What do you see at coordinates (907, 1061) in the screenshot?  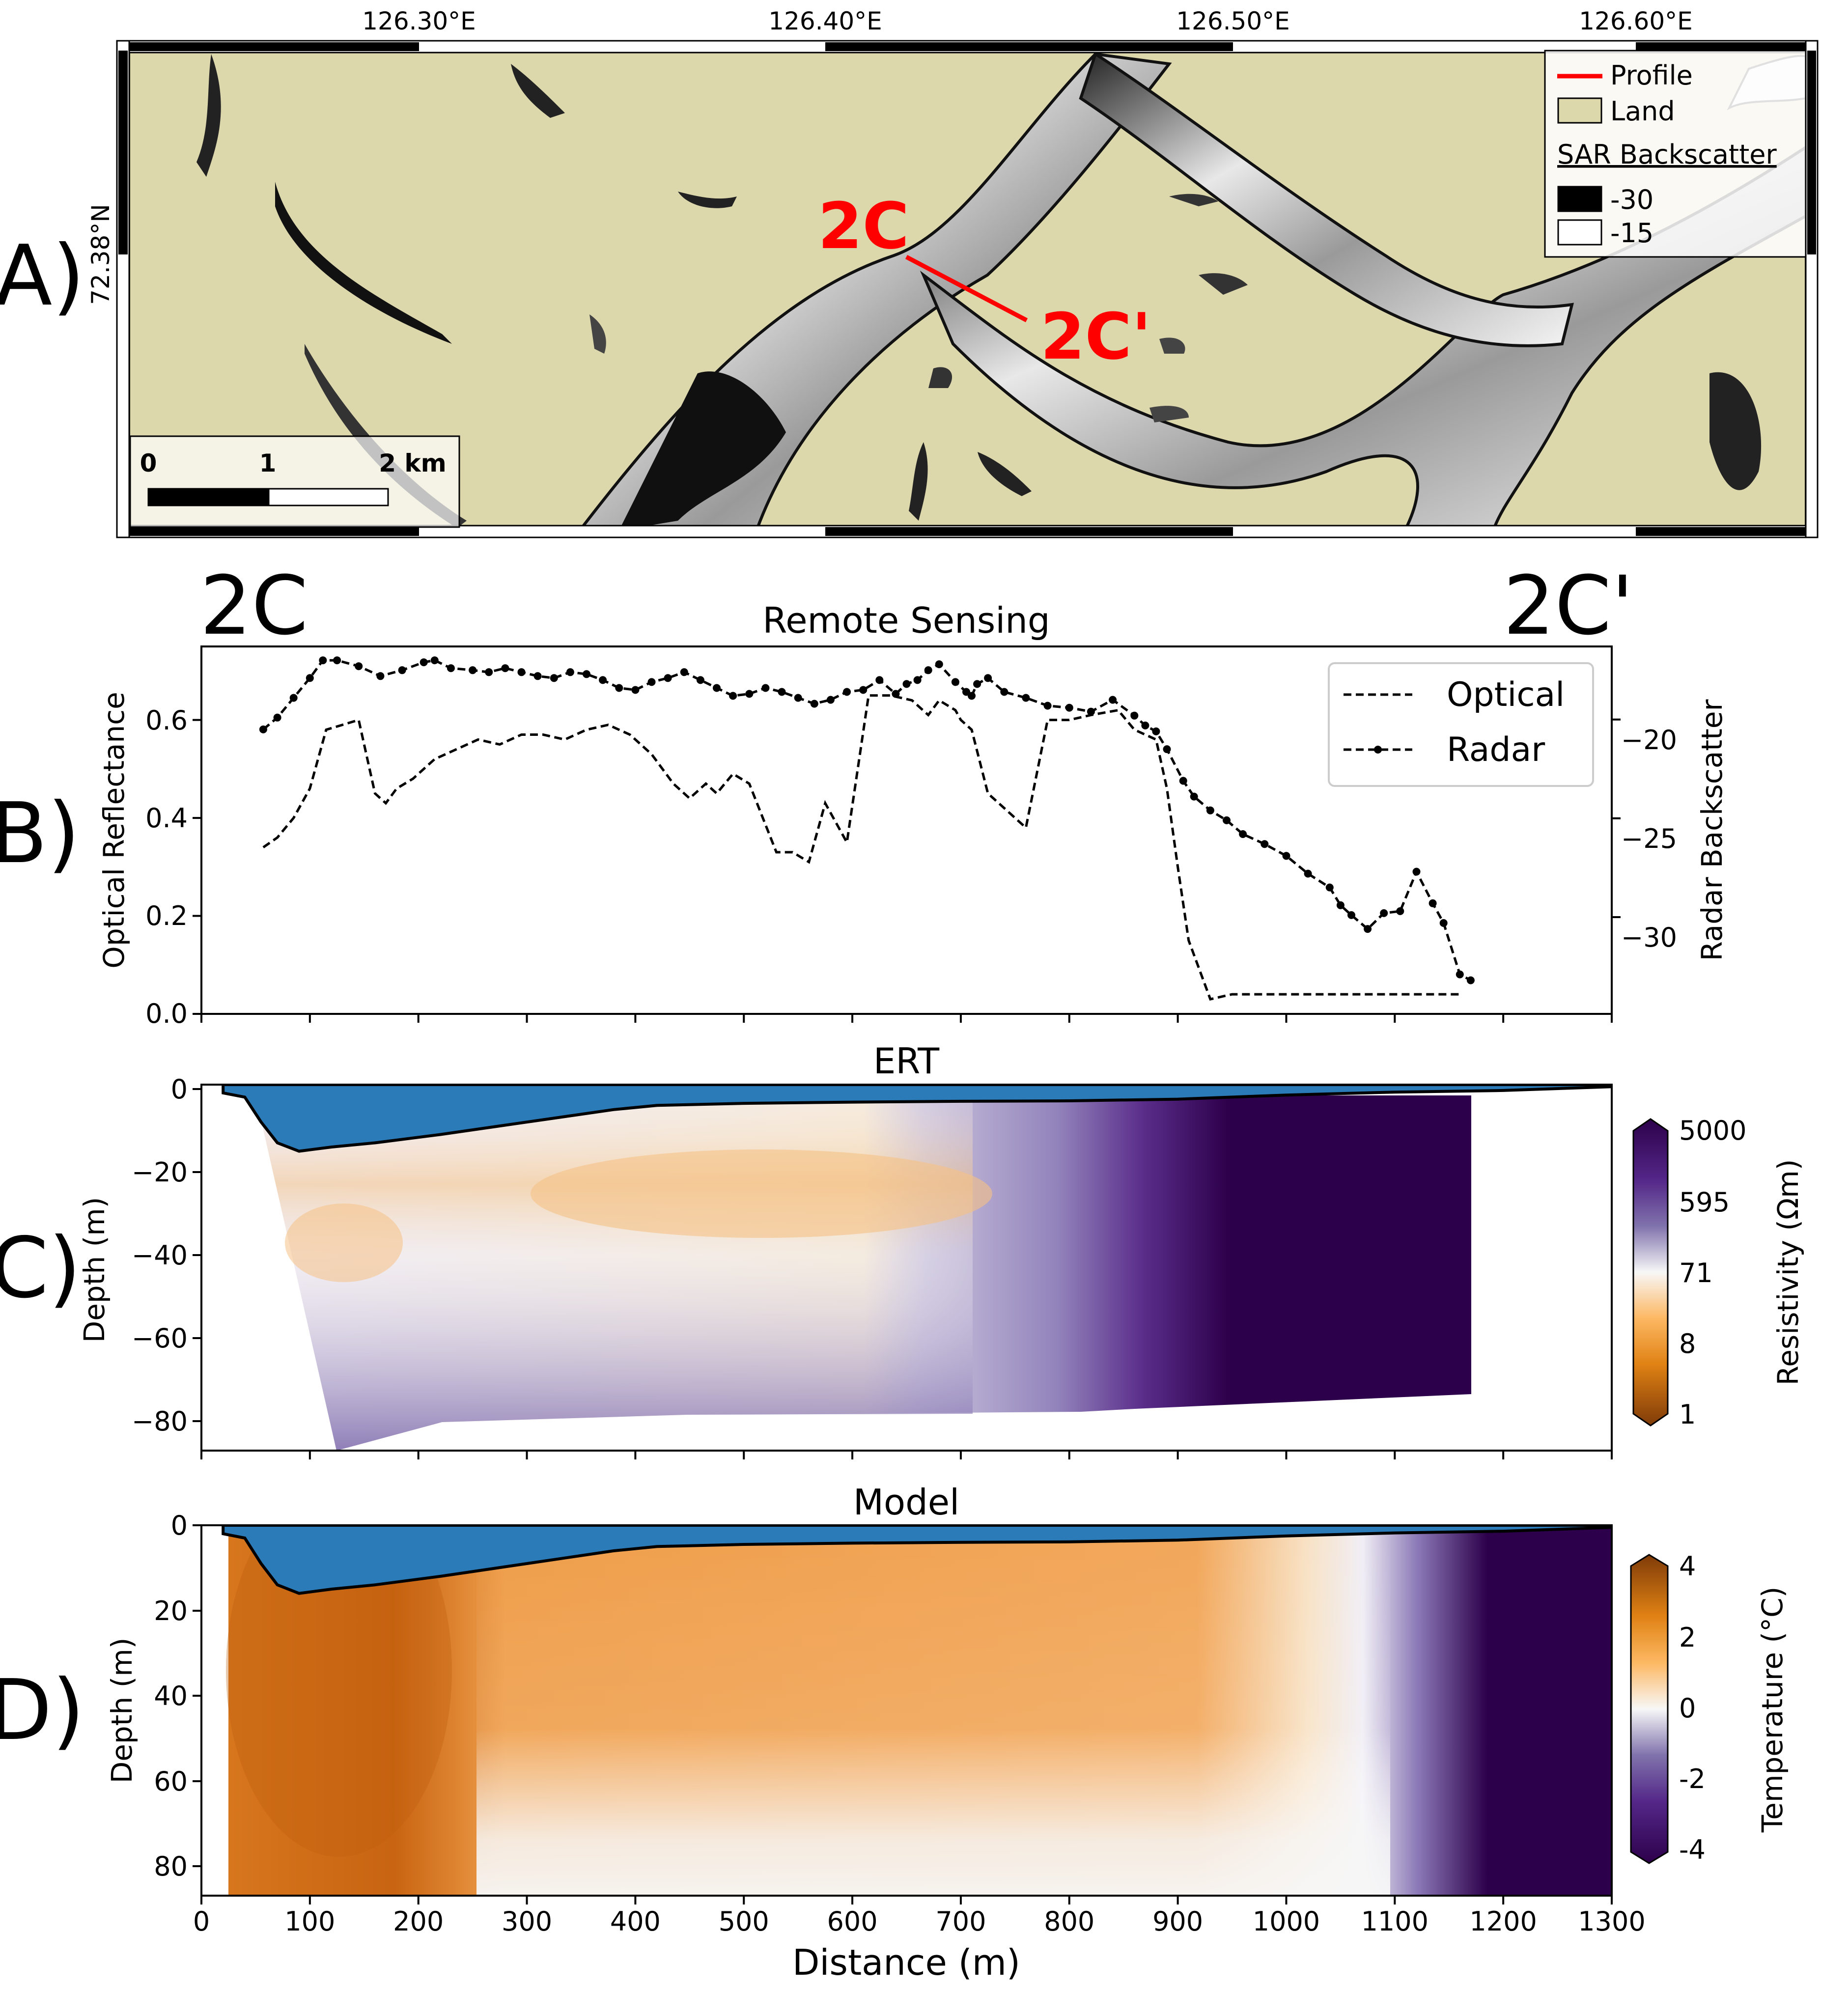 I see `chart-title-c: ERT` at bounding box center [907, 1061].